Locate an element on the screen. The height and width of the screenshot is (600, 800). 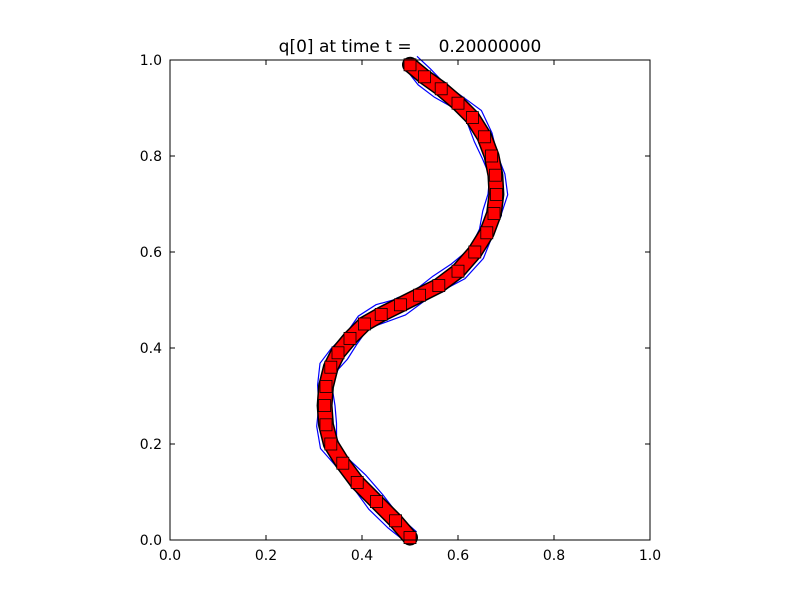
y-tick-label: 0.8 is located at coordinates (151, 157).